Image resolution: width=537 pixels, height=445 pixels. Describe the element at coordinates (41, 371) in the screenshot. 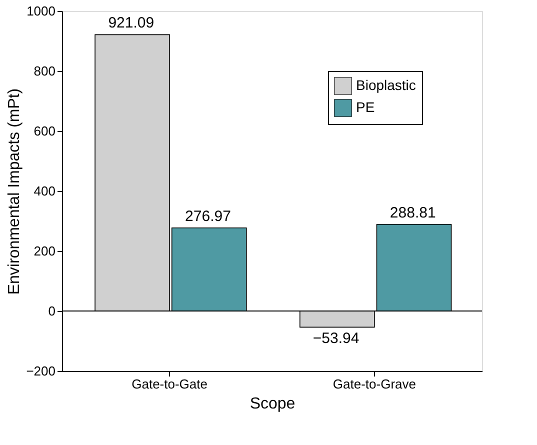

I see `y-tick-label: −200` at that location.